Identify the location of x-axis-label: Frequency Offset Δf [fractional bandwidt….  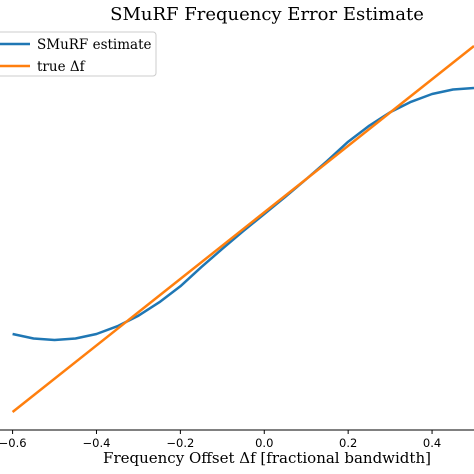
(267, 458).